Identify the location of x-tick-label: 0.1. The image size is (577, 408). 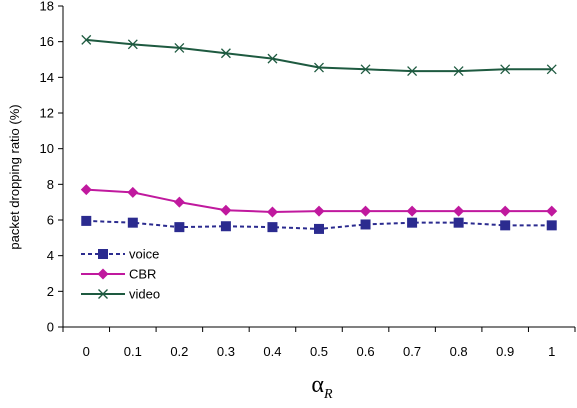
(133, 351).